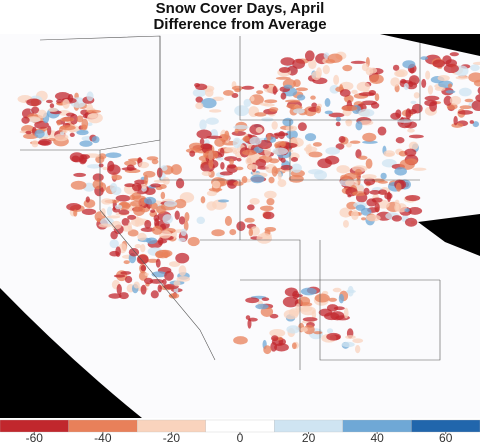 This screenshot has width=480, height=446. What do you see at coordinates (157, 255) in the screenshot?
I see `border` at bounding box center [157, 255].